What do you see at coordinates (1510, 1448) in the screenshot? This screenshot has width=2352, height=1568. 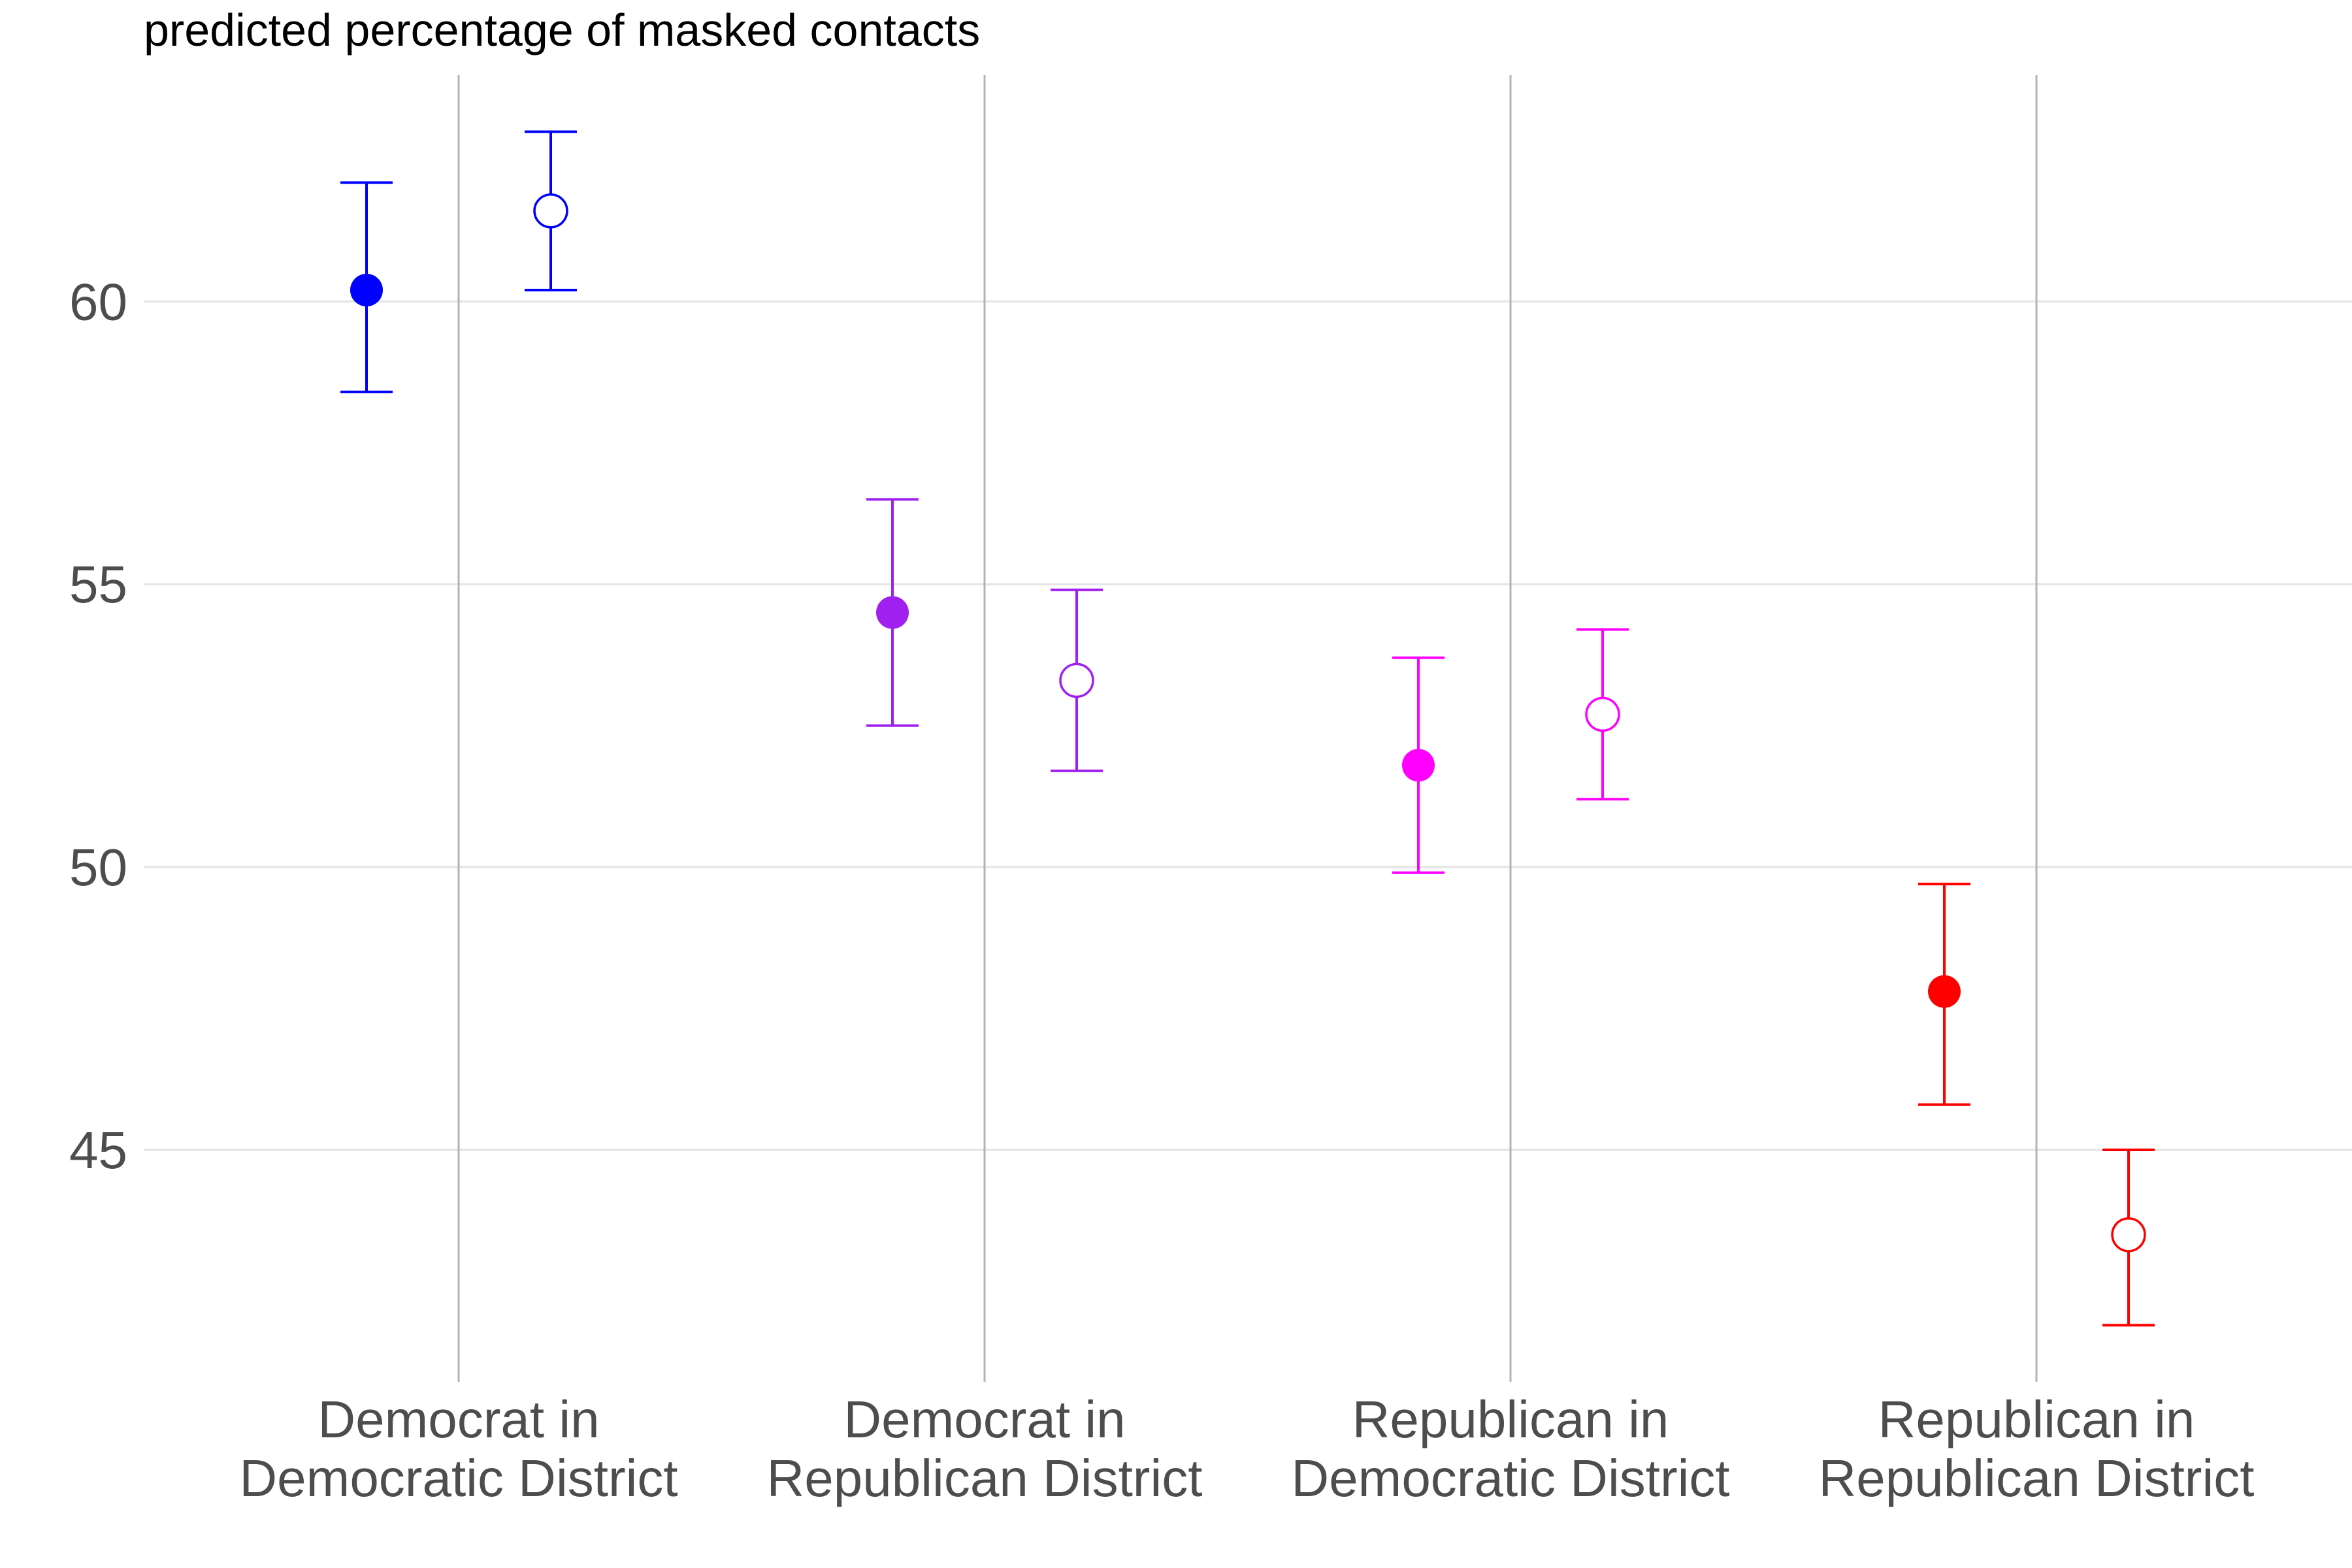 I see `x-tick-label: Republican in Democratic District` at bounding box center [1510, 1448].